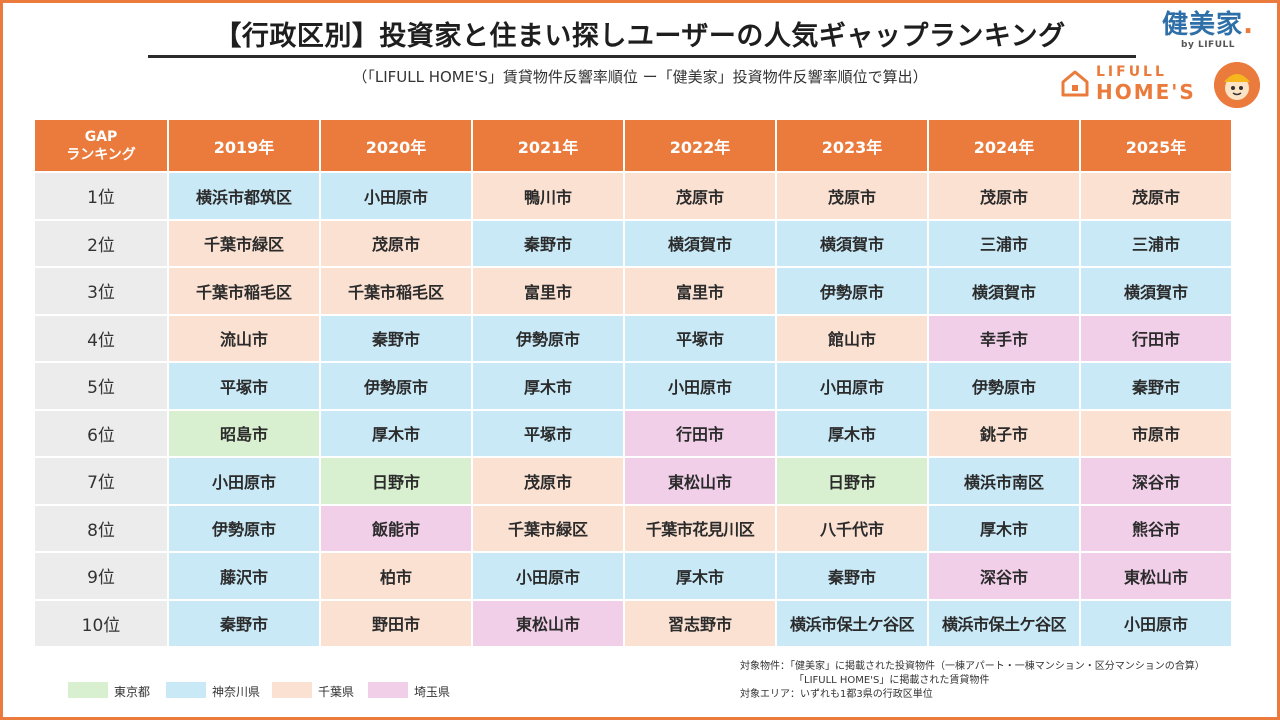  I want to click on footnote-target-area: 対象エリア：いずれも1都3県の行政区単位, so click(836, 694).